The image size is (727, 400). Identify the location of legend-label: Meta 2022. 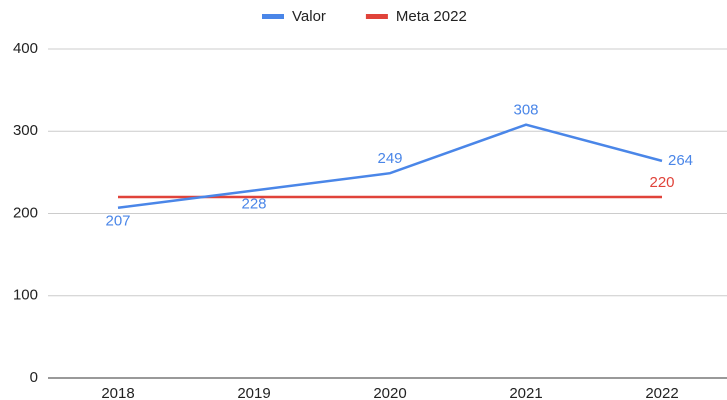
(431, 16).